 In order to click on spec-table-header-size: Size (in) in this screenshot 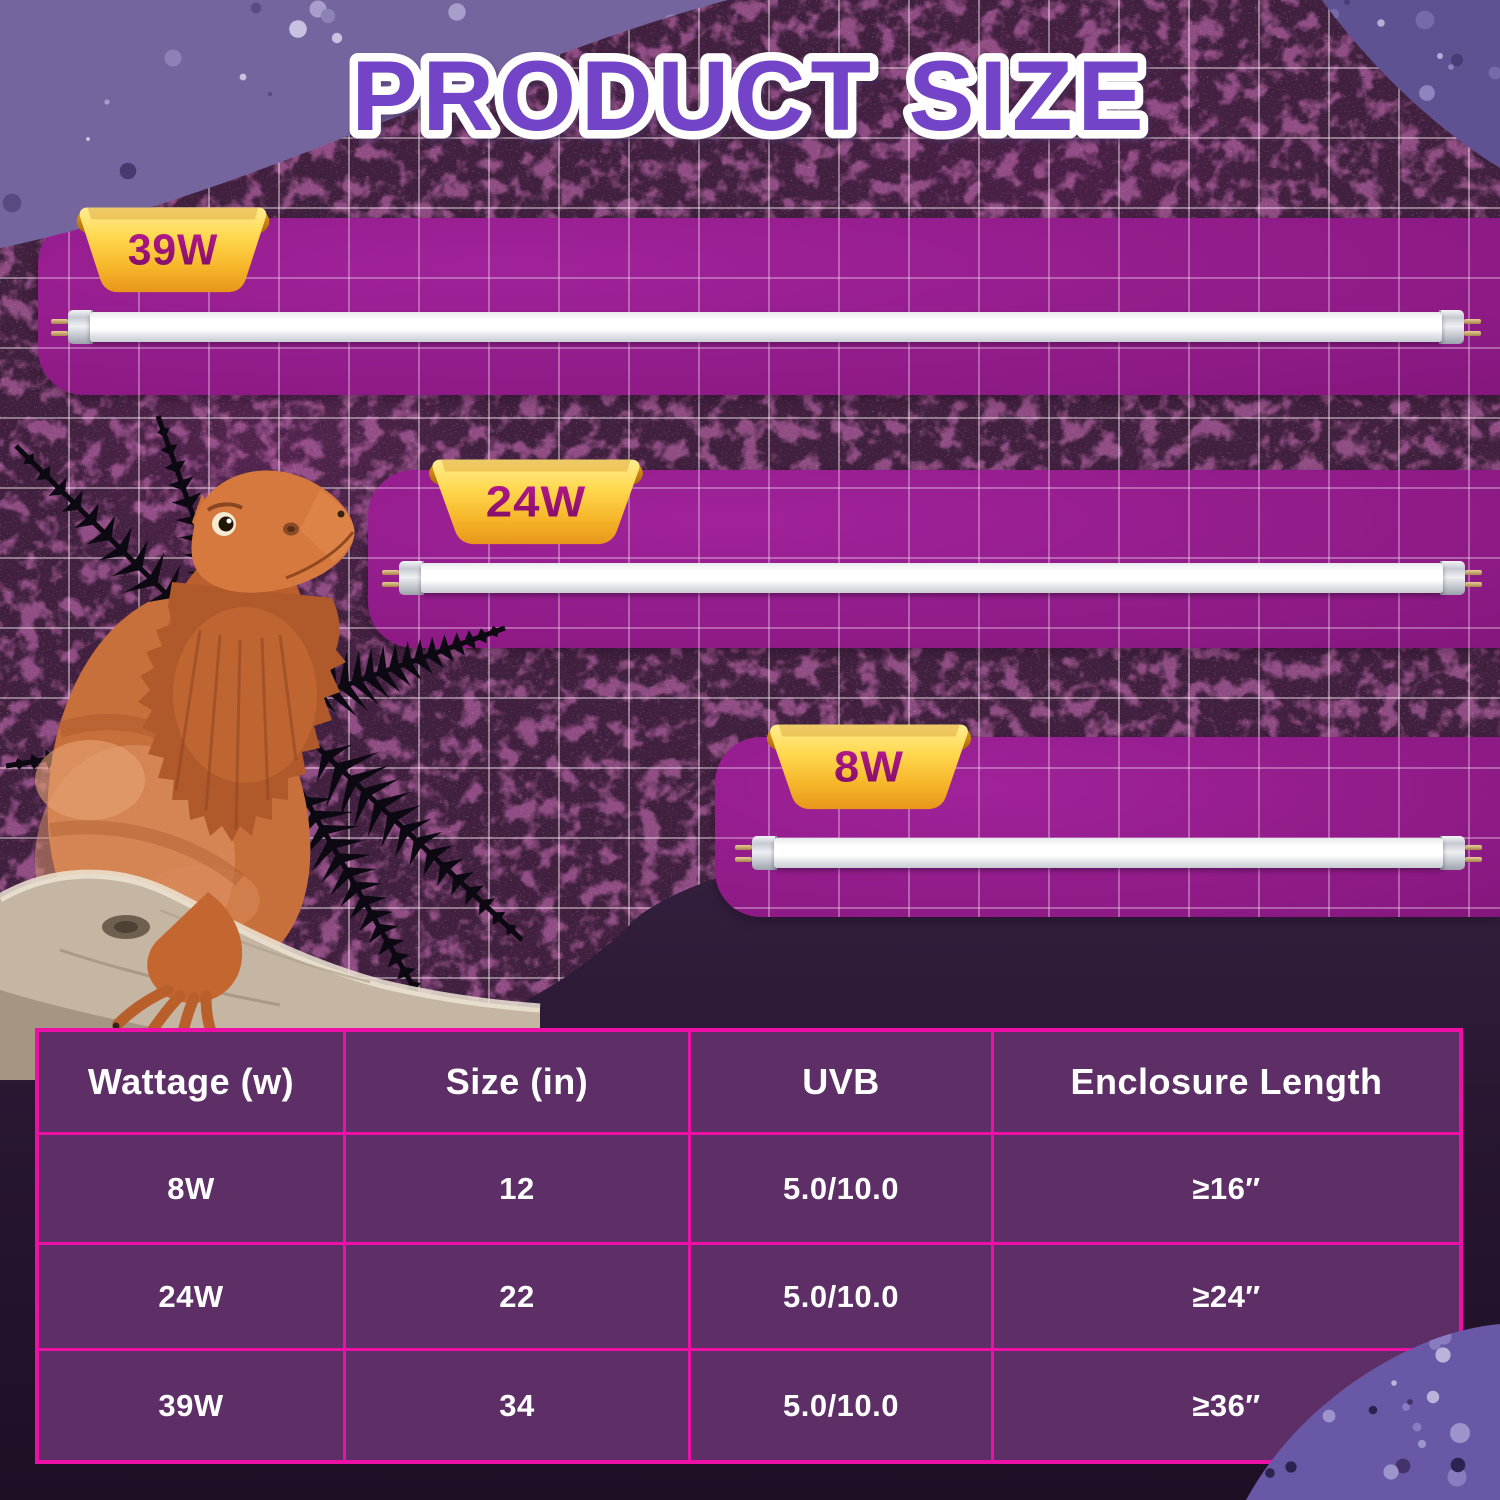, I will do `click(517, 1082)`.